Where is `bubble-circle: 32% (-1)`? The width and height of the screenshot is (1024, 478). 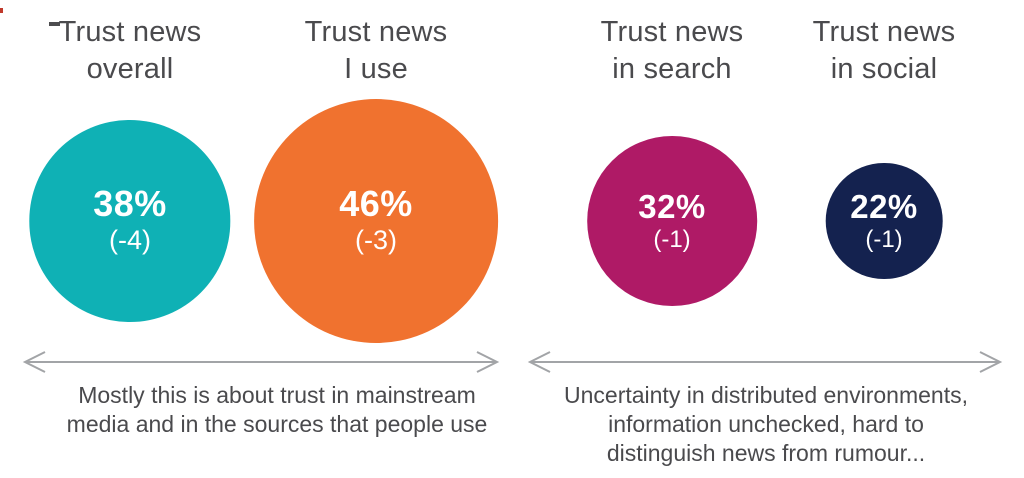 bubble-circle: 32% (-1) is located at coordinates (672, 221).